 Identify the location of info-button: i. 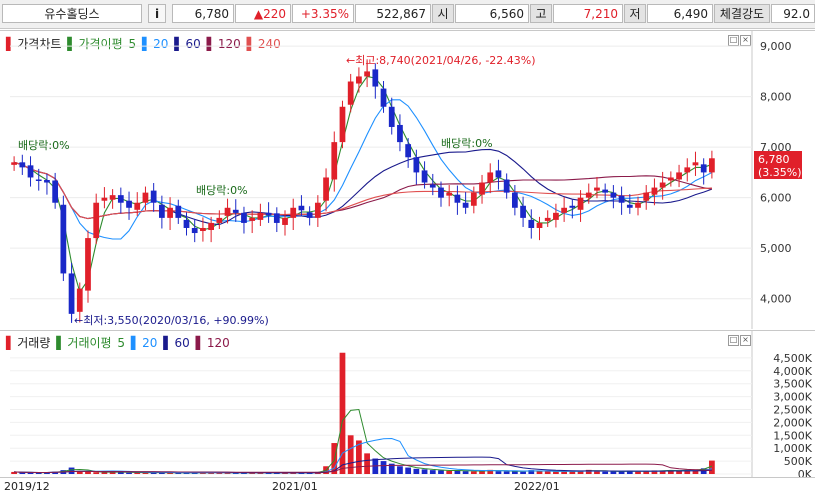
(157, 13).